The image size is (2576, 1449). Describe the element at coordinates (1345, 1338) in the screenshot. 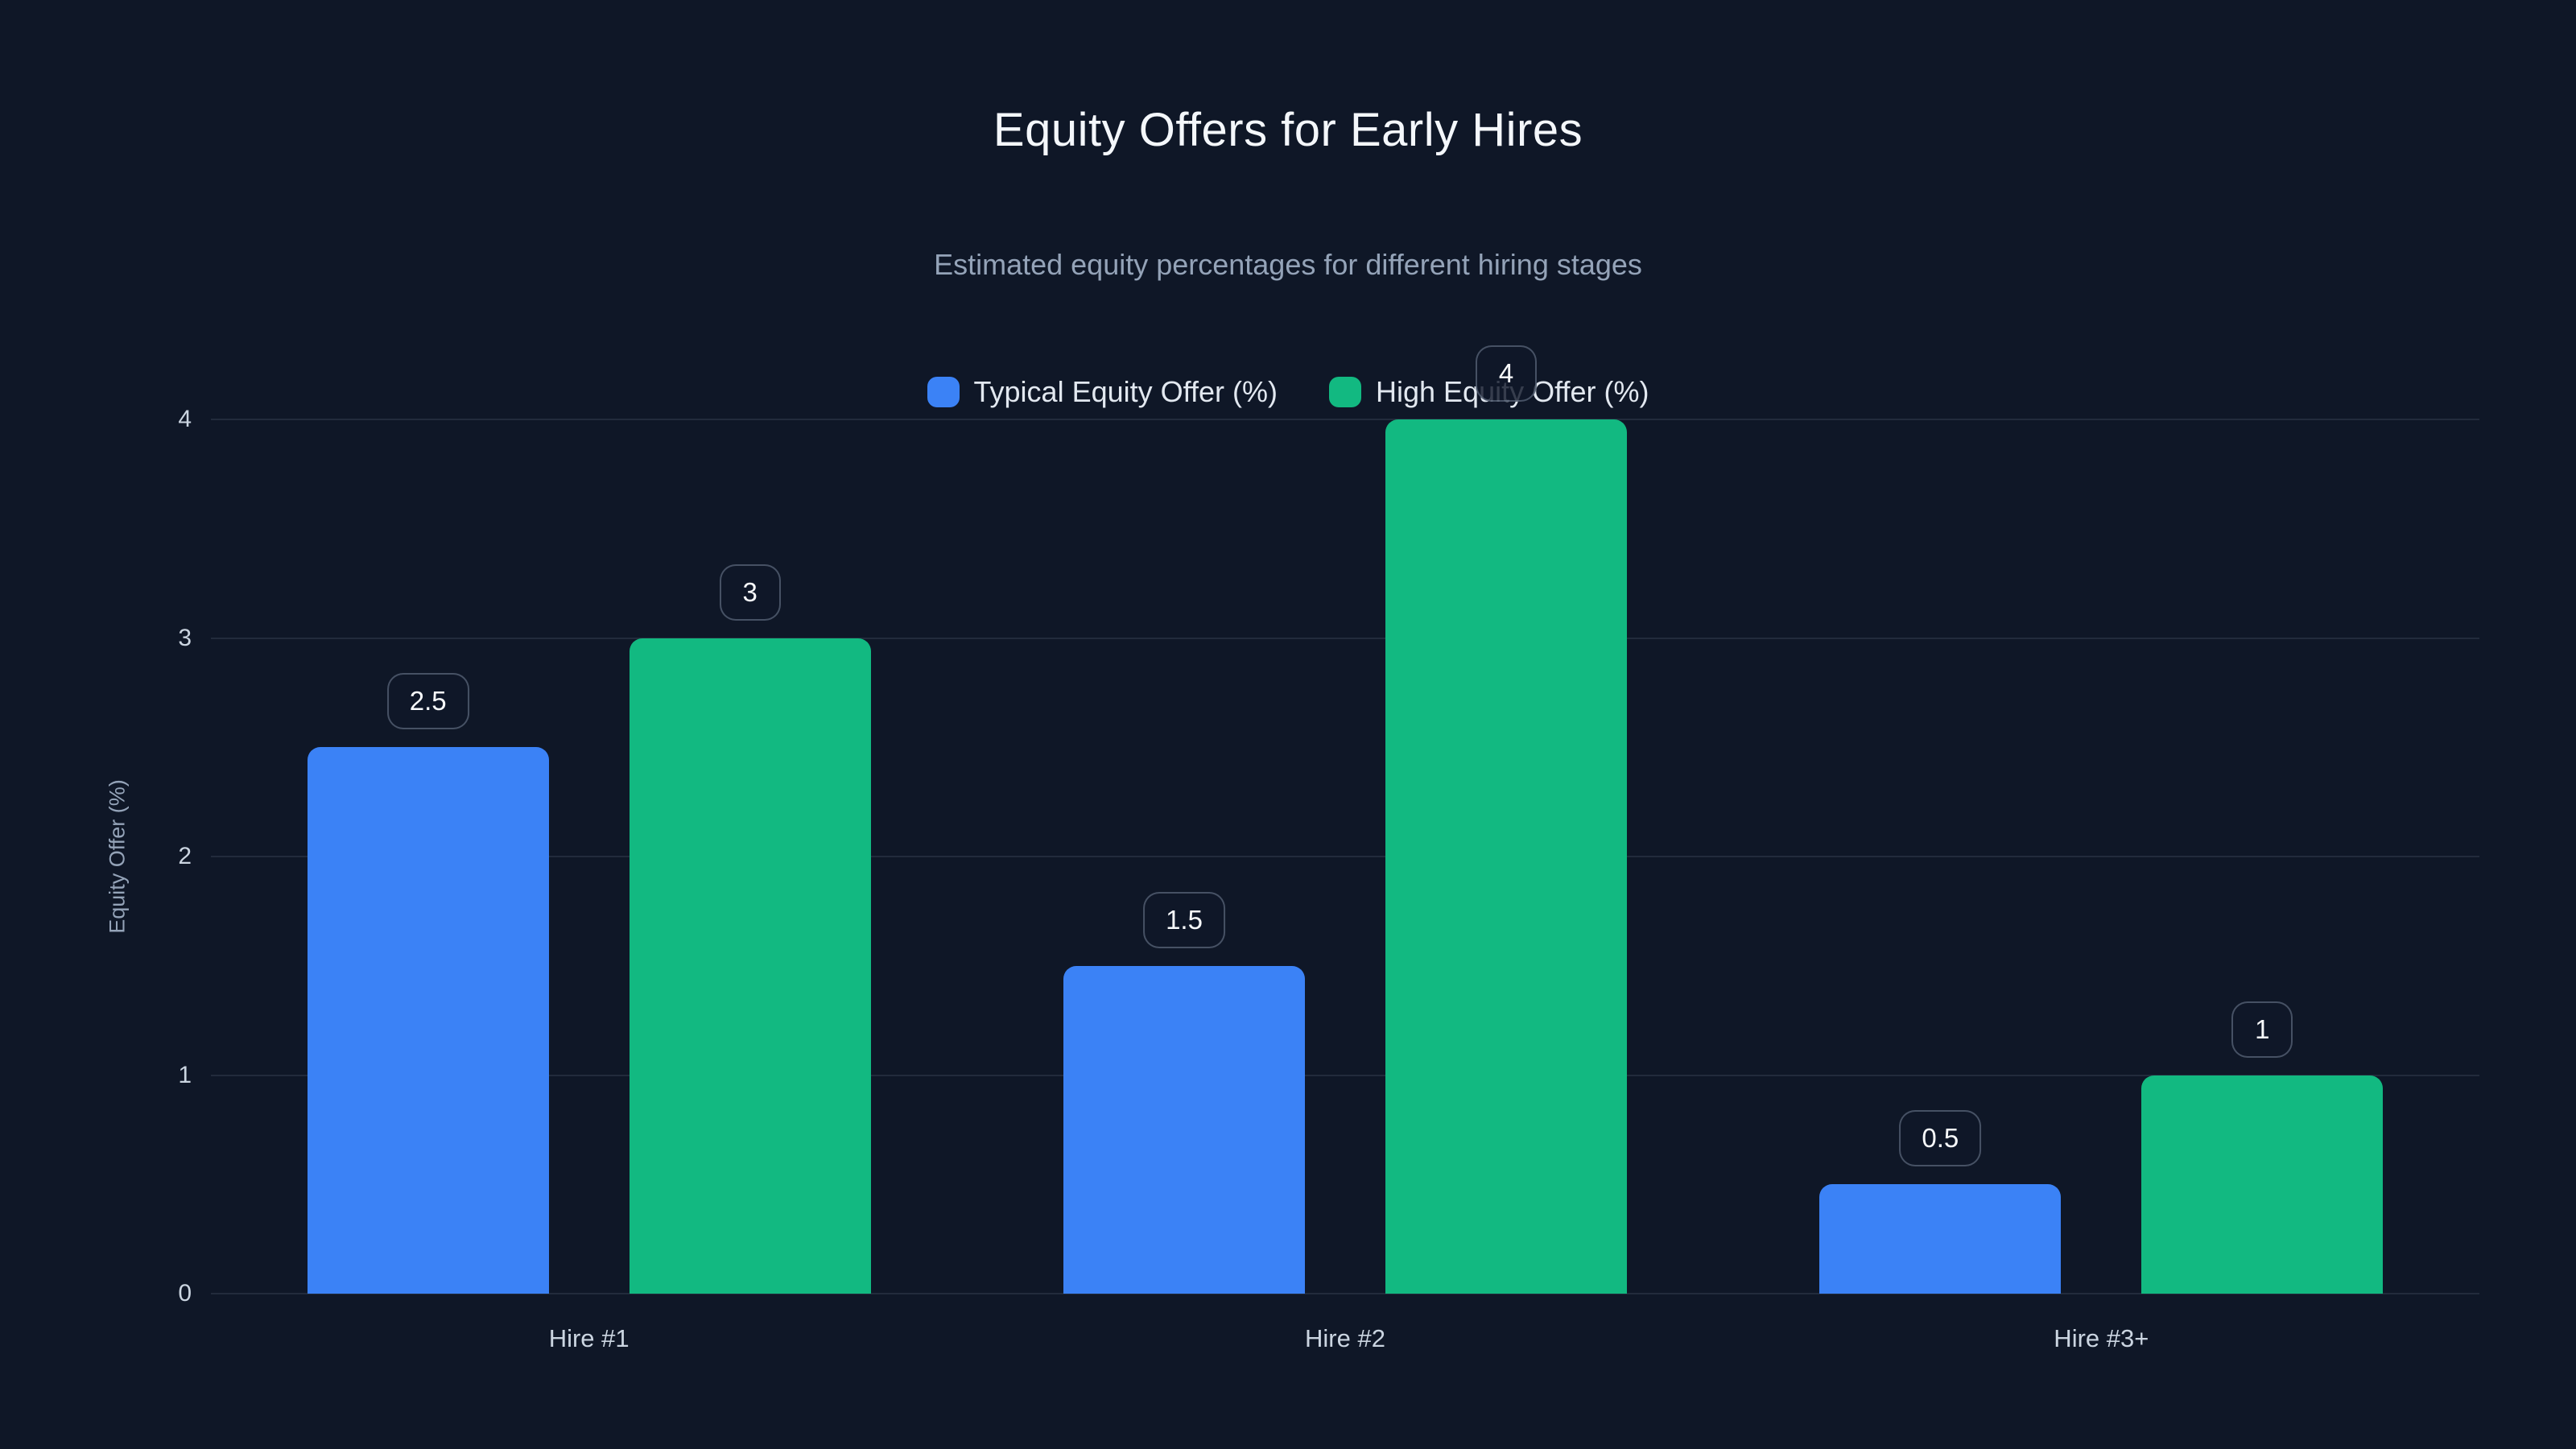

I see `x-axis-label-hire-2: Hire #2` at that location.